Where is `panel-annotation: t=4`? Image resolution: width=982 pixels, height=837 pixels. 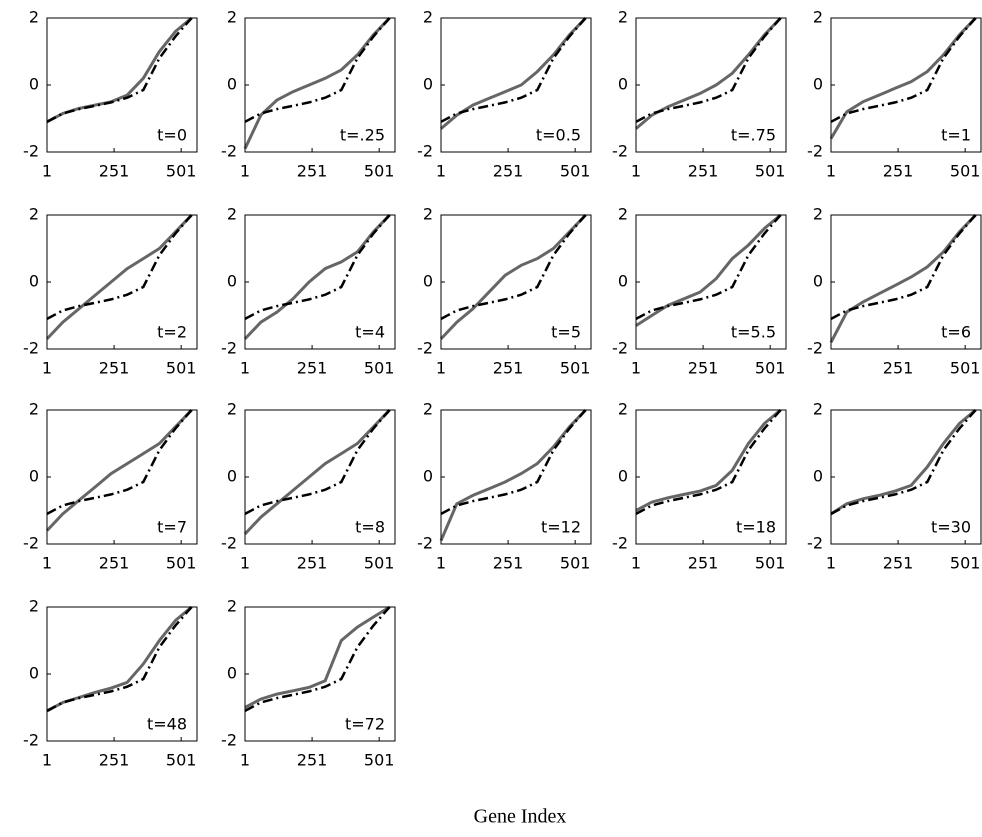
panel-annotation: t=4 is located at coordinates (370, 332).